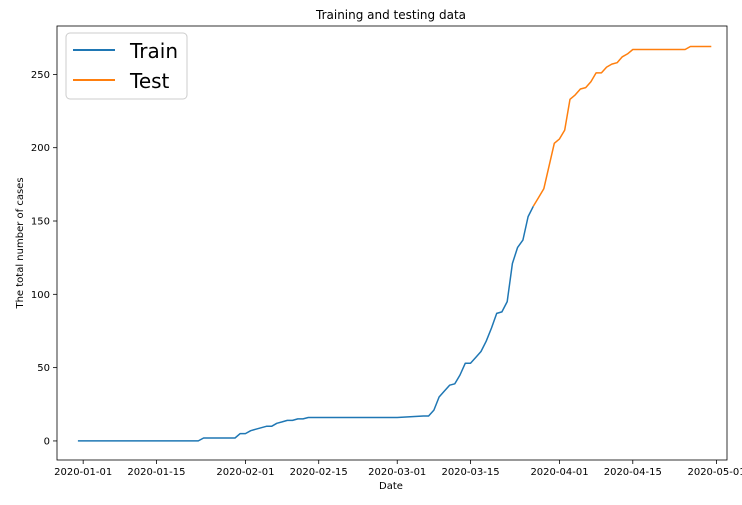 Image resolution: width=742 pixels, height=505 pixels. Describe the element at coordinates (714, 472) in the screenshot. I see `x-tick-label: 2020-05-01` at that location.